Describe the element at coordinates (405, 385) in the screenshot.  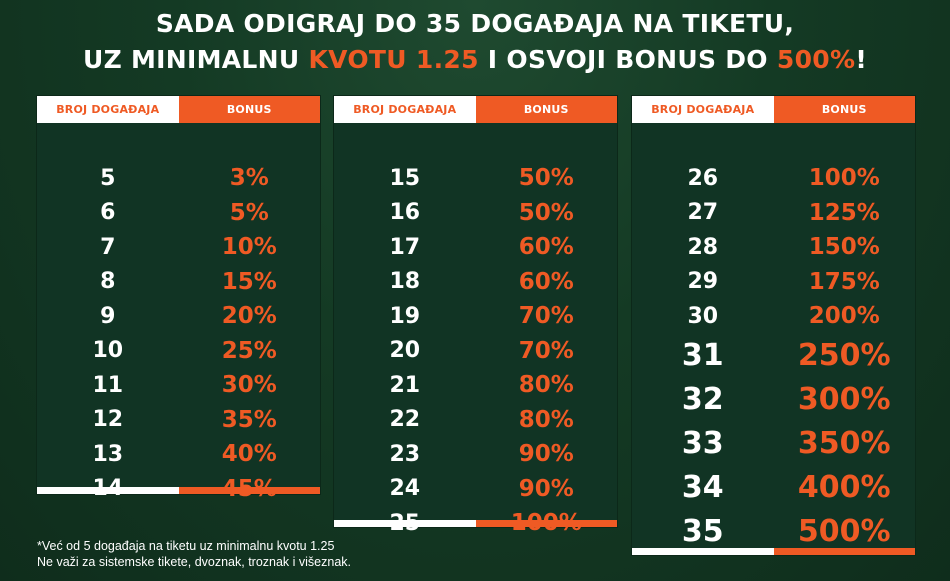
I see `event-count: 21` at that location.